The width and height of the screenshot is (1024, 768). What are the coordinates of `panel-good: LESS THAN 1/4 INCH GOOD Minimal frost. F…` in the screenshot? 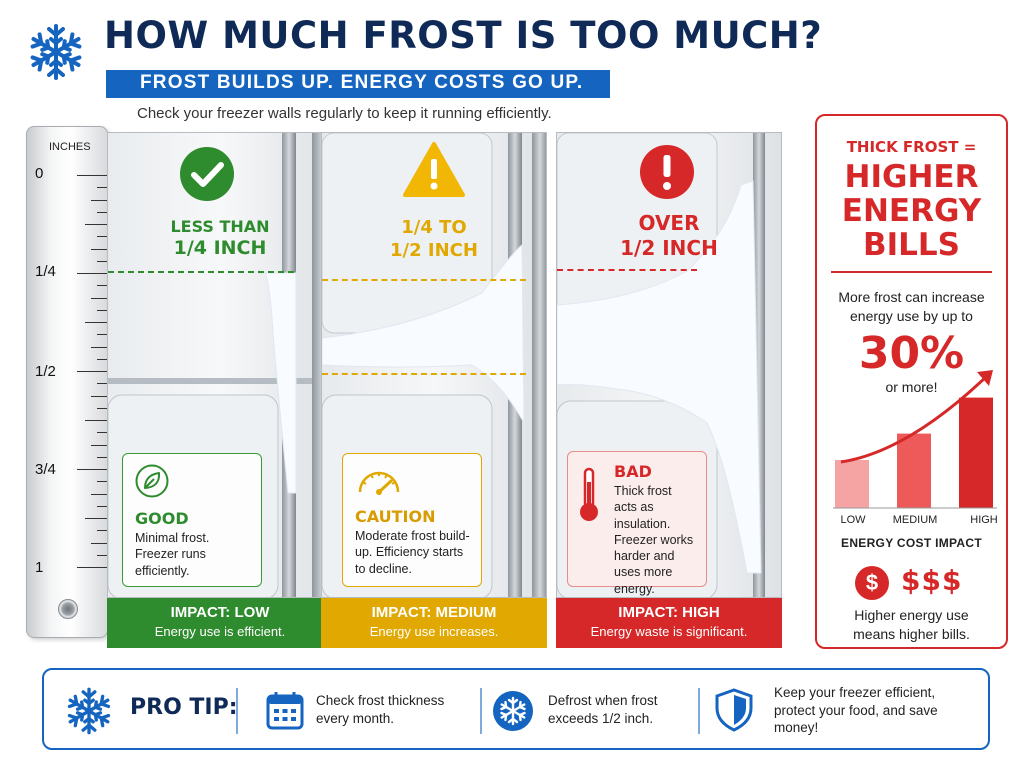 It's located at (220, 365).